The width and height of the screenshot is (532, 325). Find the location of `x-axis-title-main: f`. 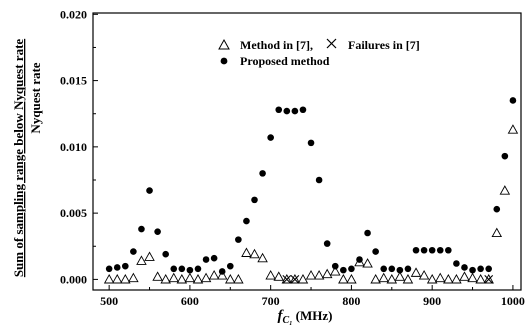

x-axis-title-main: f is located at coordinates (281, 316).